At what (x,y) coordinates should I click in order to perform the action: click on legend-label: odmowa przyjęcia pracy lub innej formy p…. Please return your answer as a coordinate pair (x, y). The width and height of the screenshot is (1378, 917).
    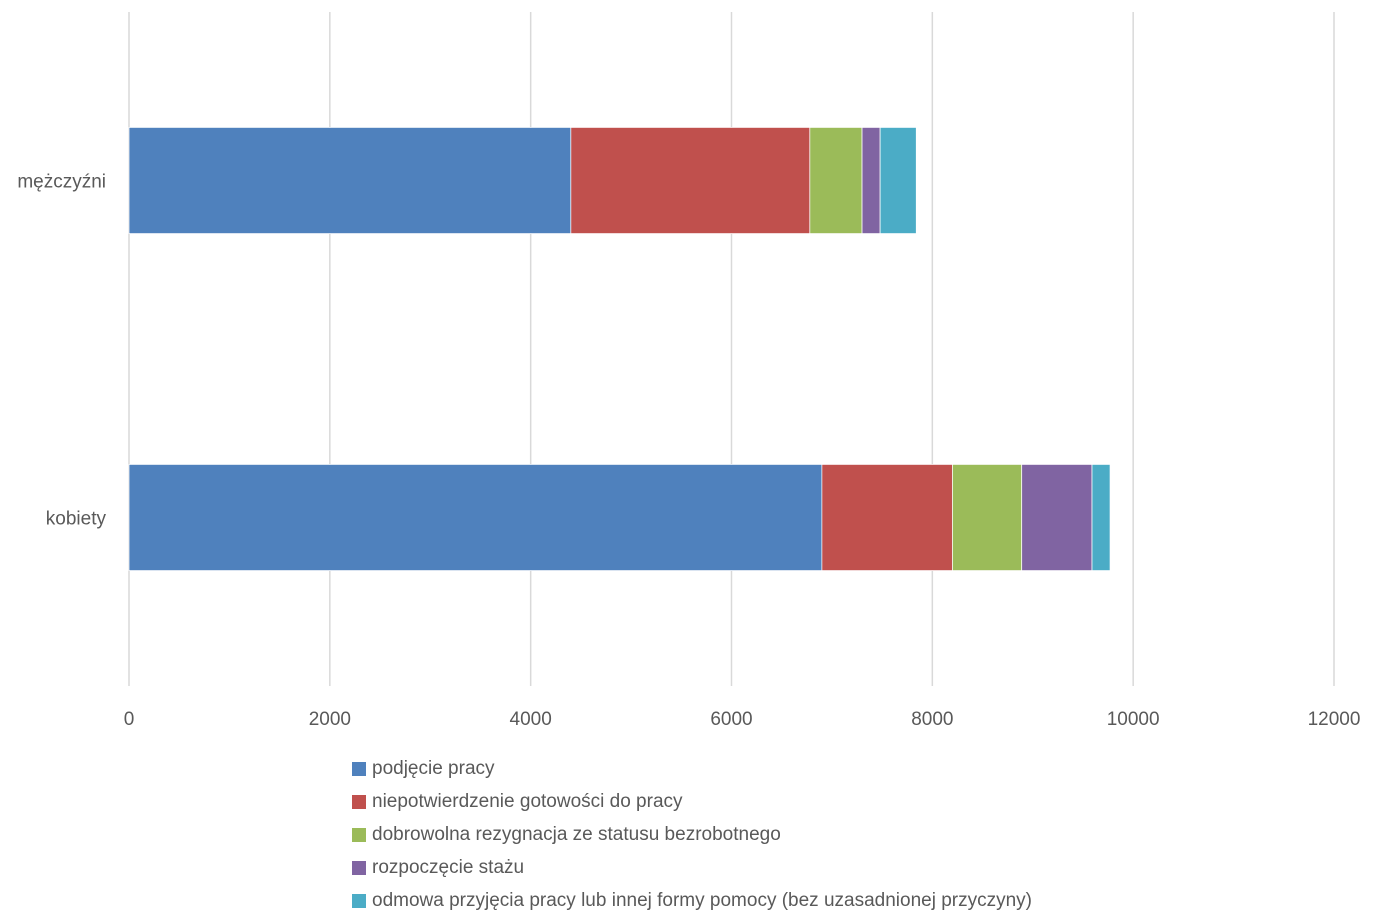
    Looking at the image, I should click on (702, 900).